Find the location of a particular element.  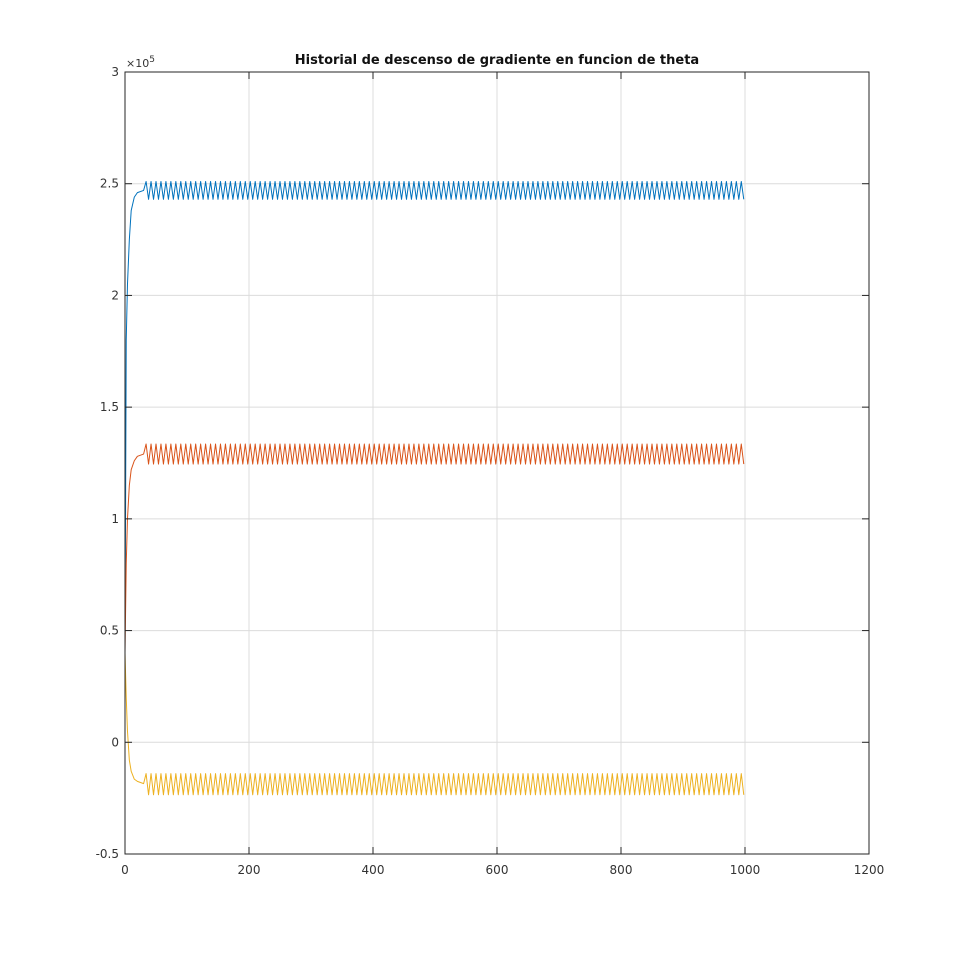

x-tick-label: 600 is located at coordinates (497, 870).